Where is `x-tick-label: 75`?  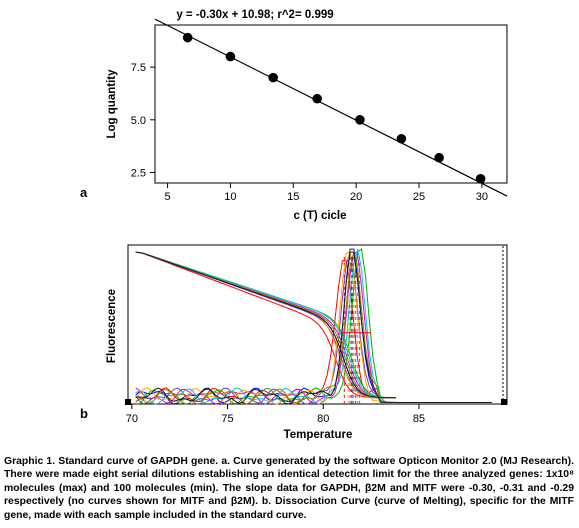 x-tick-label: 75 is located at coordinates (227, 419).